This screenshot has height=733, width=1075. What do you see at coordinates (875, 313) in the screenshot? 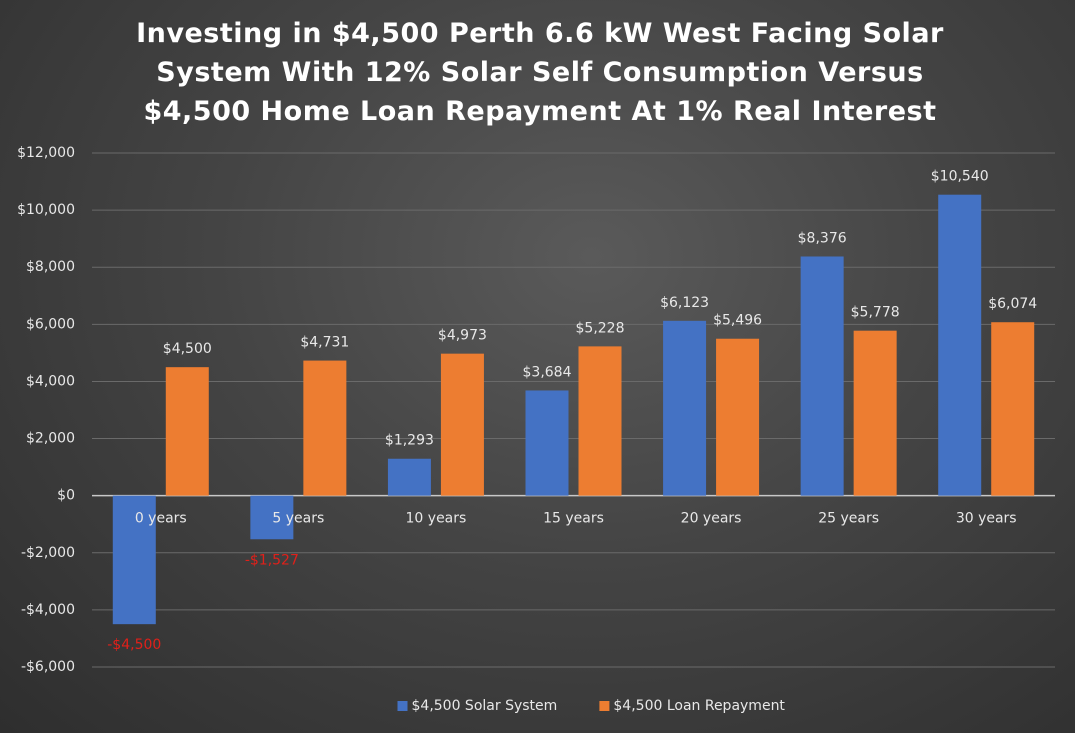
I see `data-label: $5,778` at bounding box center [875, 313].